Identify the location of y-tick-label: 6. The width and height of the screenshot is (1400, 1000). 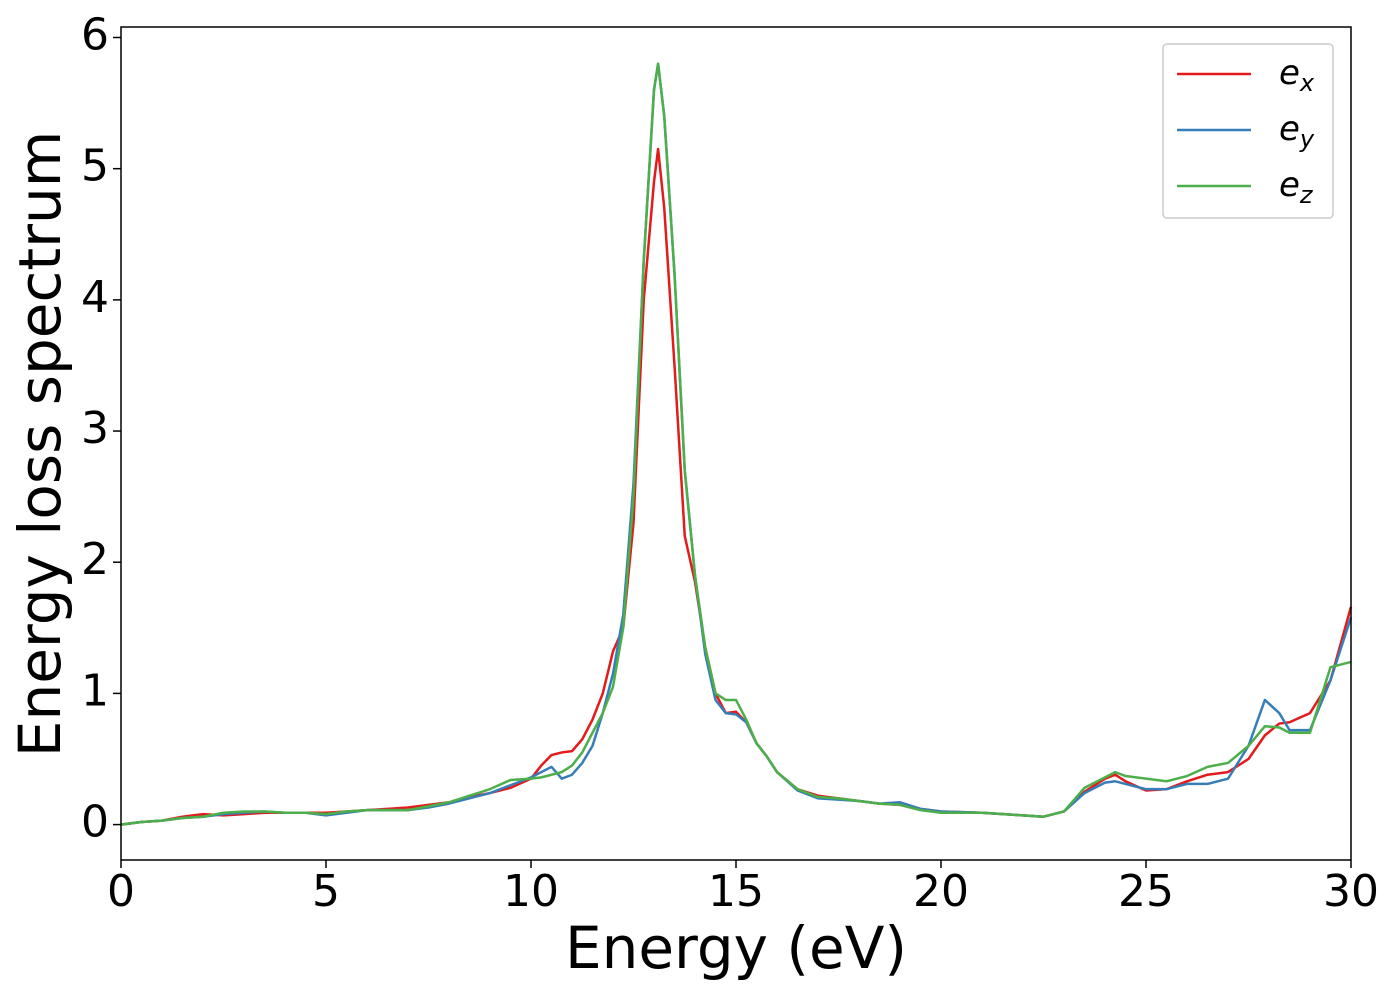
(95, 34).